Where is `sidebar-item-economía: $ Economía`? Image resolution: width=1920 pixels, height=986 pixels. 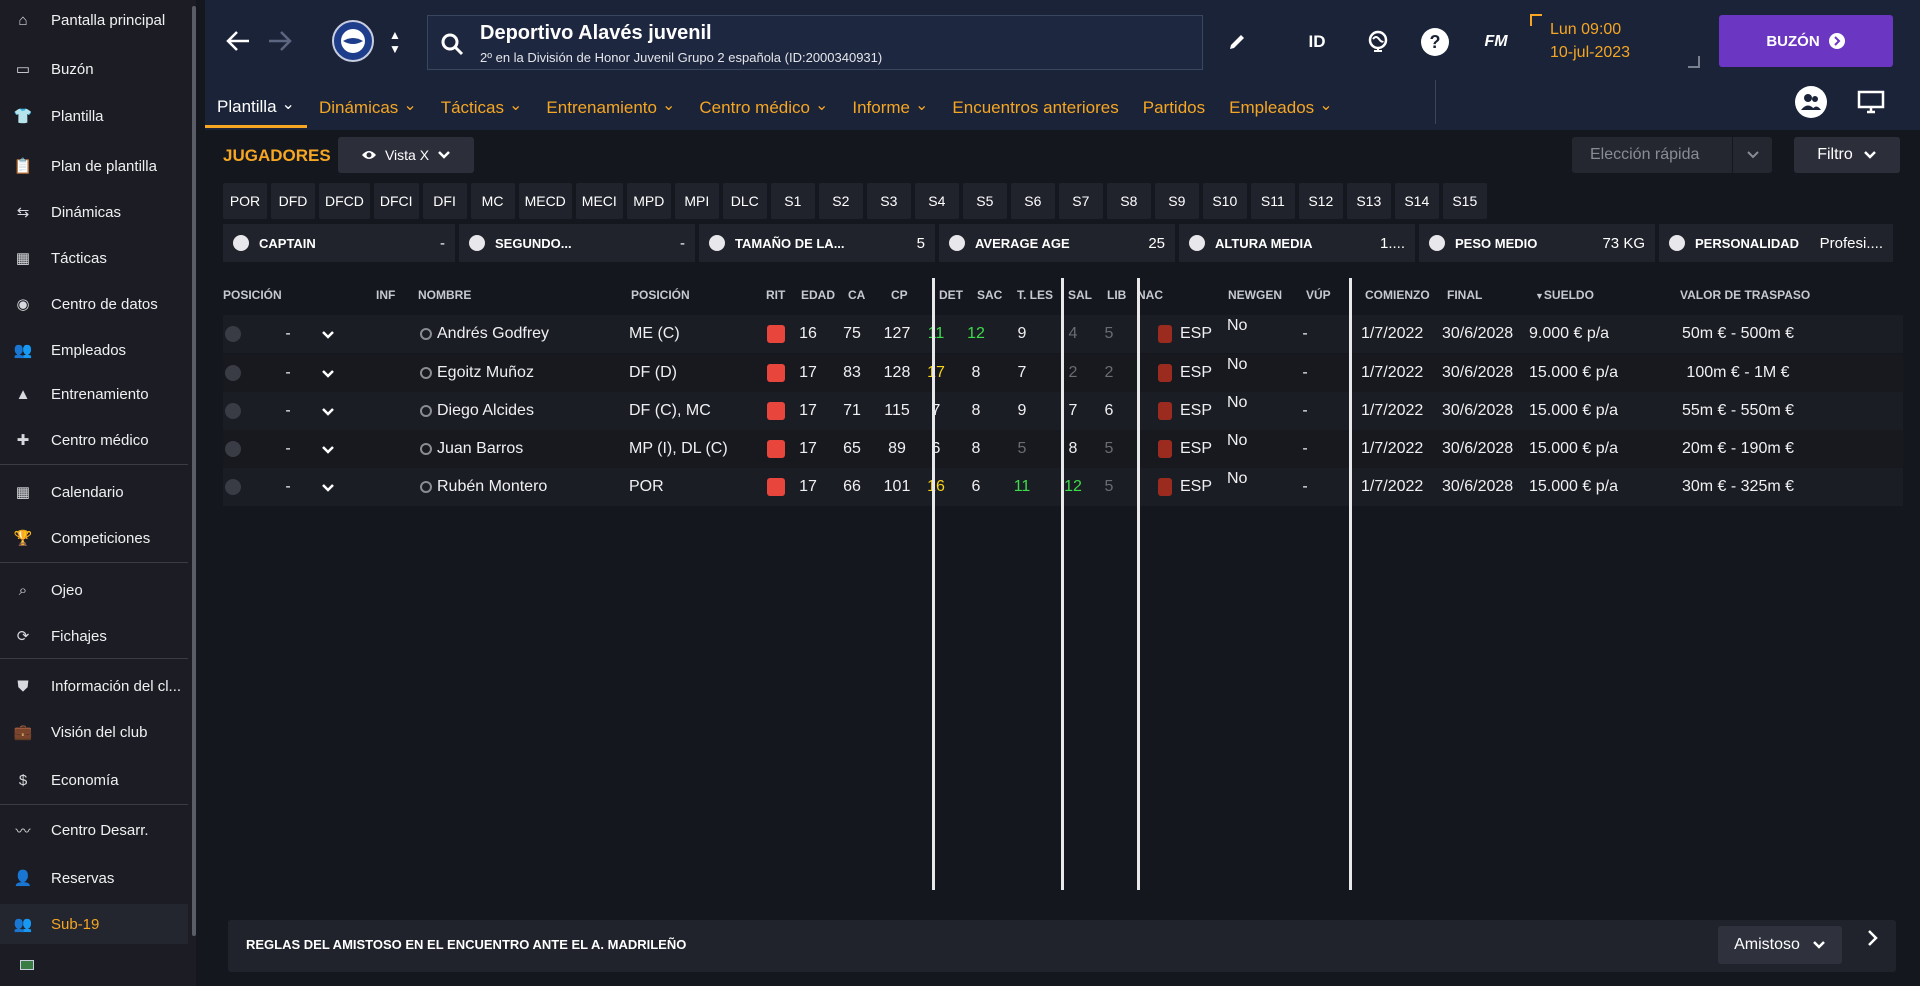 sidebar-item-economía: $ Economía is located at coordinates (94, 780).